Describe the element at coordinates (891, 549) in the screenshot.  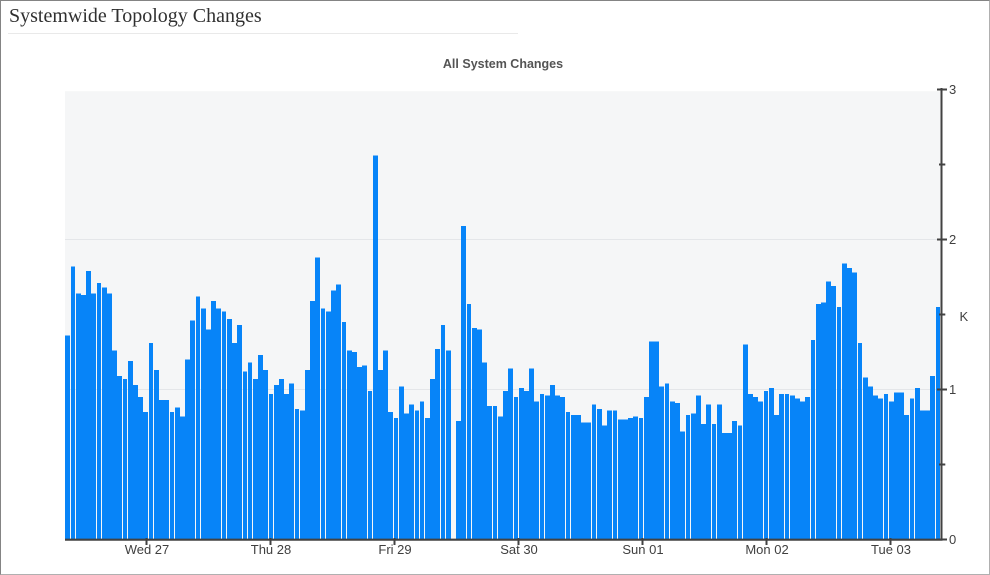
I see `svg-text: Tue 03` at that location.